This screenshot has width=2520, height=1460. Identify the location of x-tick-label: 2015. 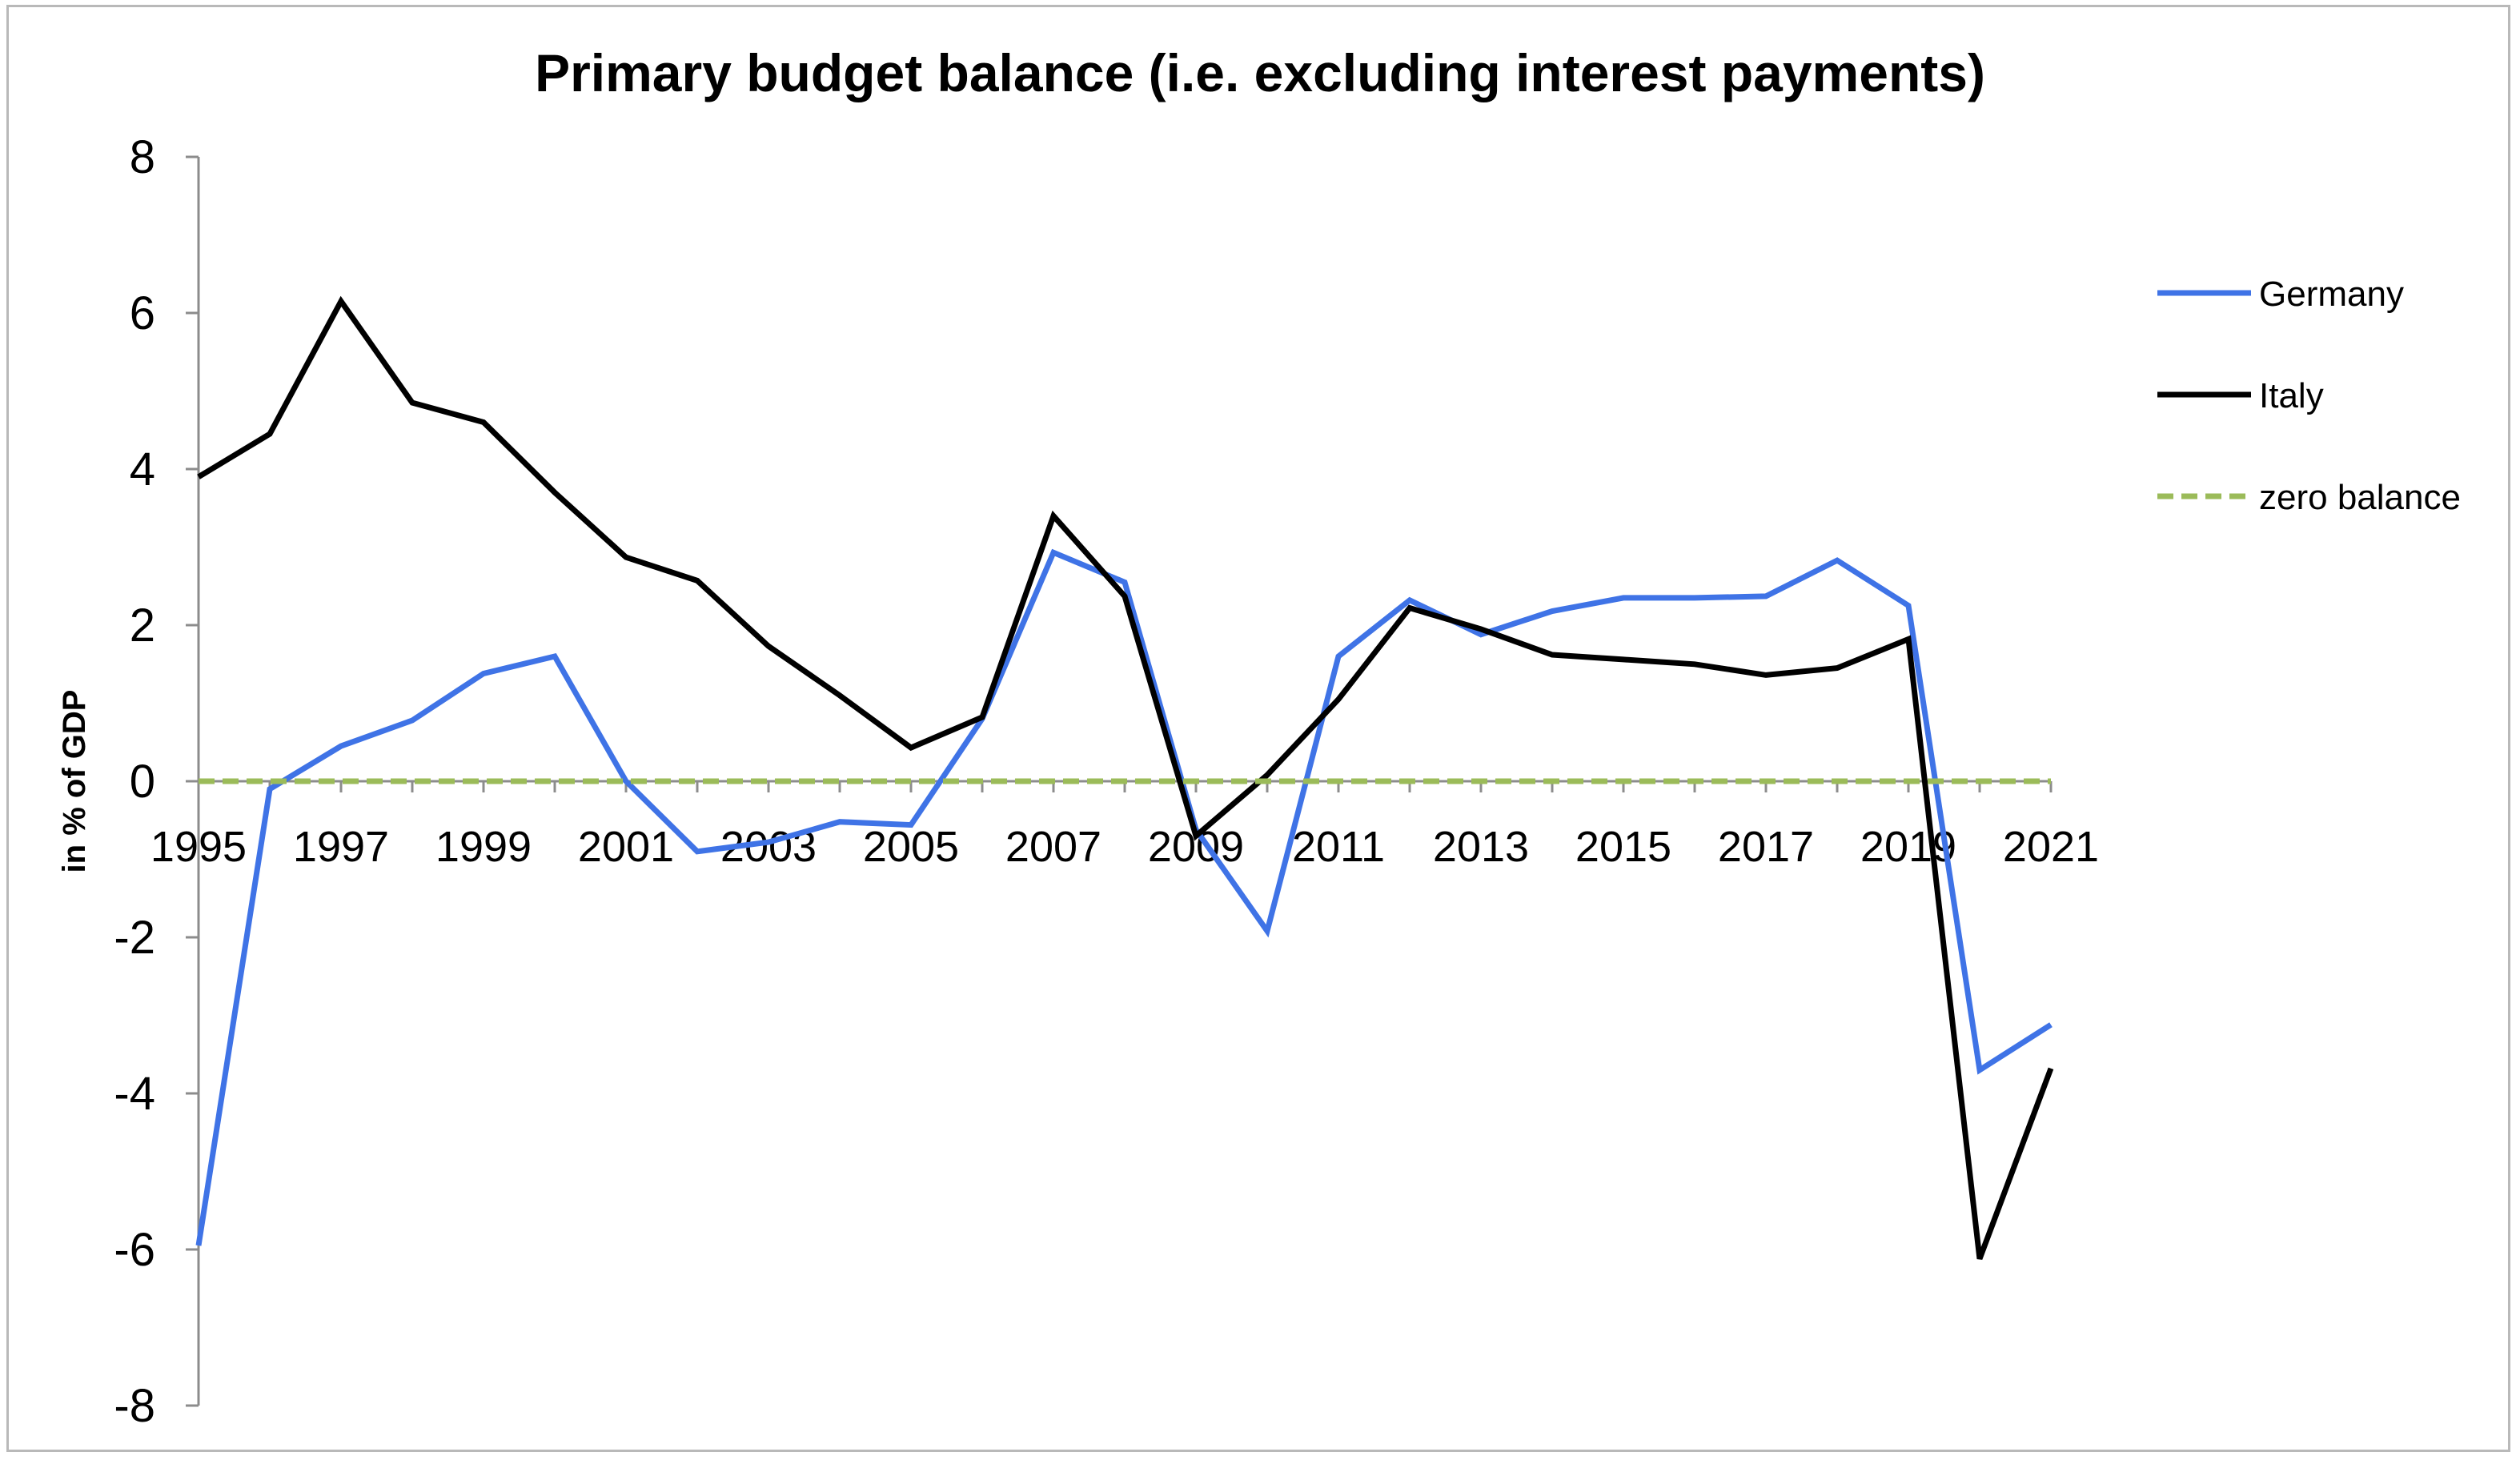
(1623, 847).